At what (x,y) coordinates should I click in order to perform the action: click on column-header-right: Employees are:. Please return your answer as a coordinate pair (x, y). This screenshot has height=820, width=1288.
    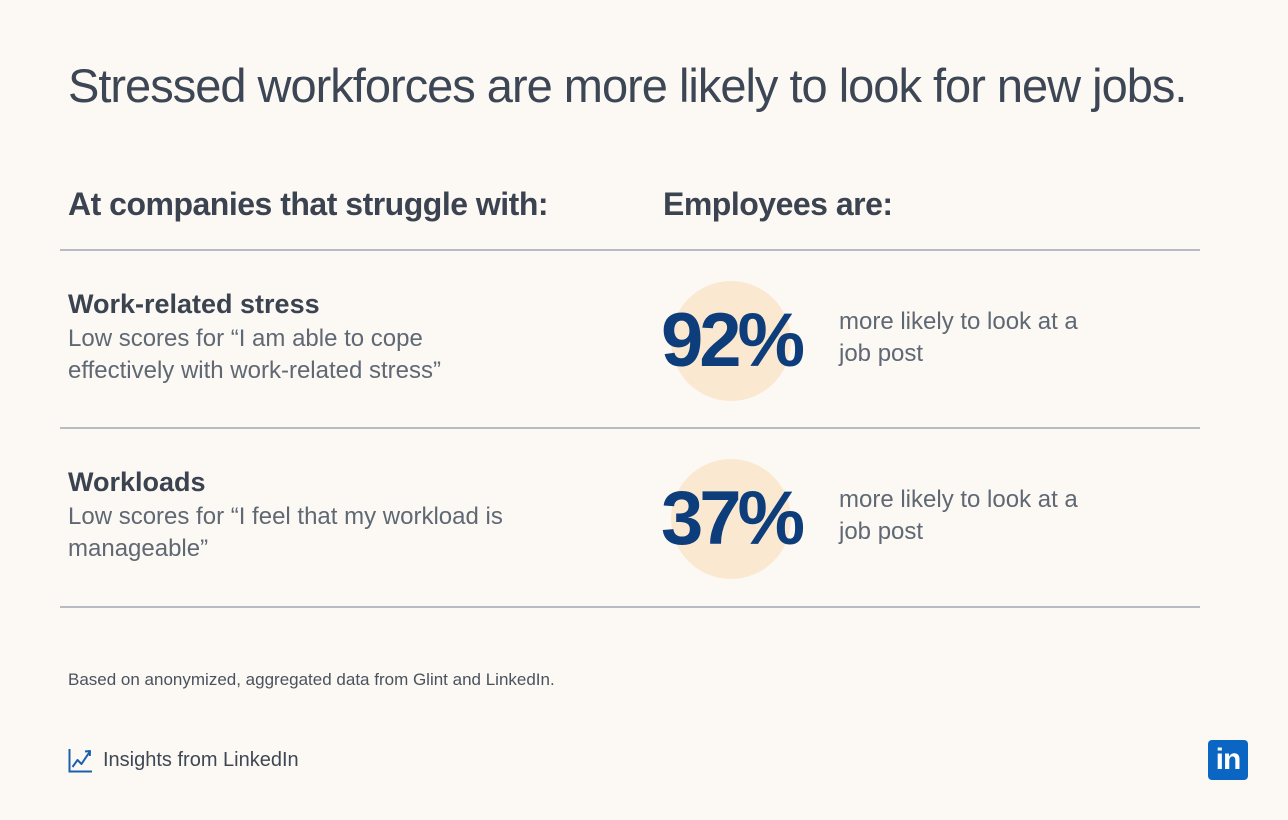
    Looking at the image, I should click on (778, 204).